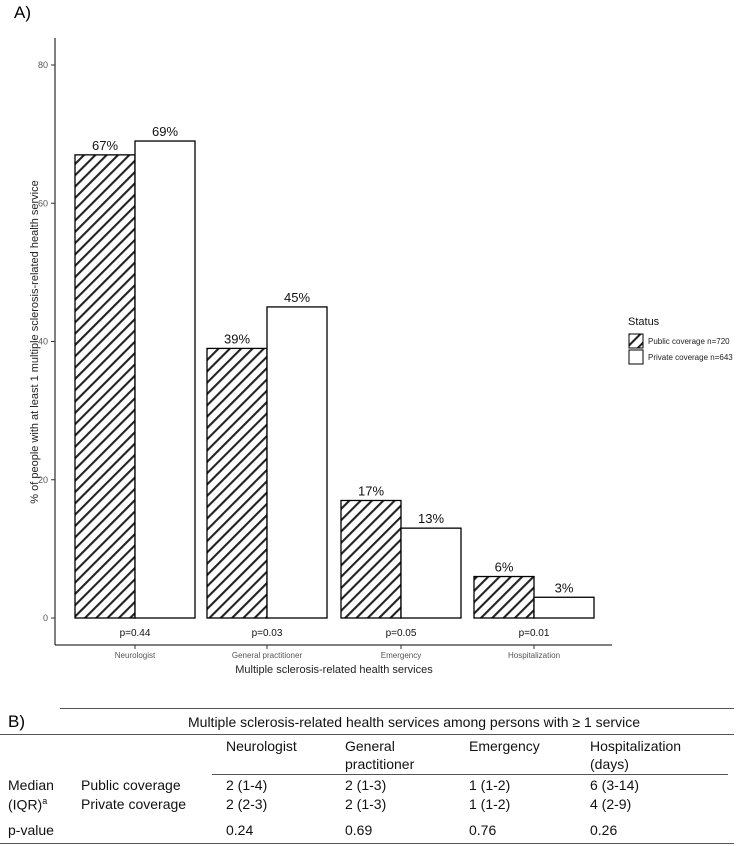 This screenshot has height=846, width=738. What do you see at coordinates (636, 746) in the screenshot?
I see `col-header-hosp-line1: Hospitalization` at bounding box center [636, 746].